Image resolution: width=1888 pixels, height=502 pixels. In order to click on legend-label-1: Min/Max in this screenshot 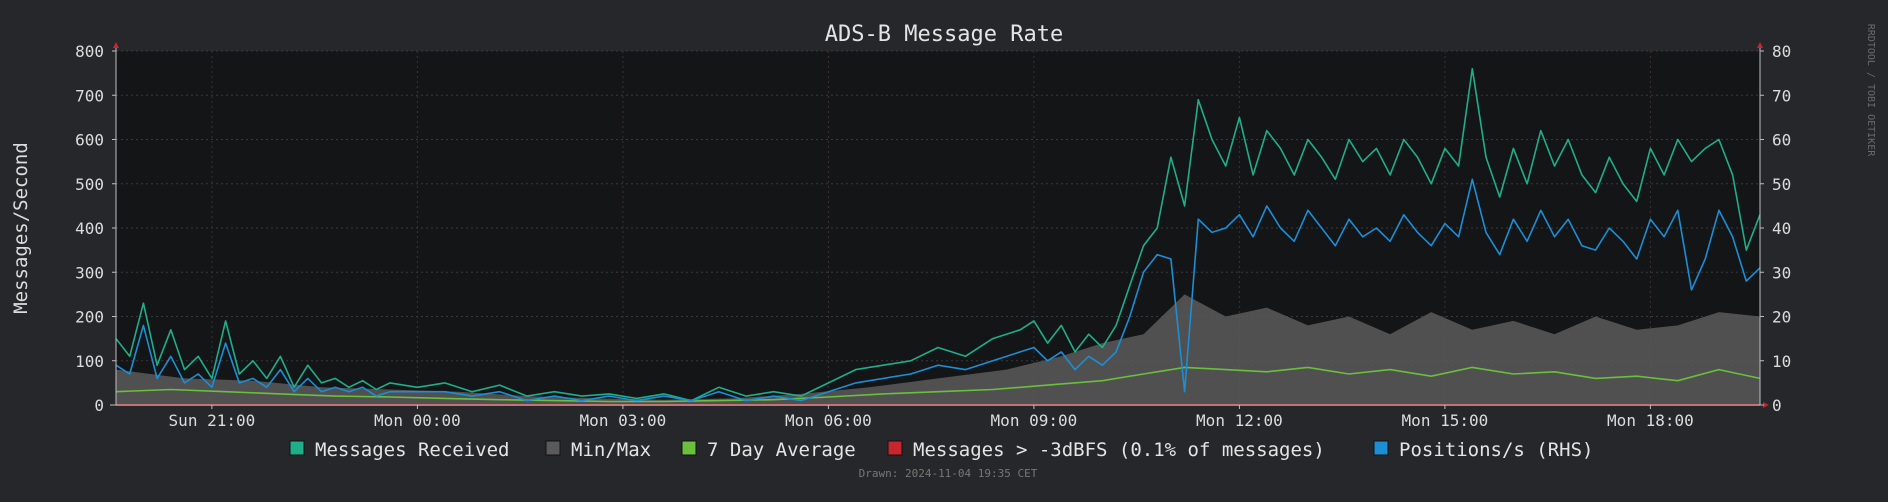, I will do `click(611, 450)`.